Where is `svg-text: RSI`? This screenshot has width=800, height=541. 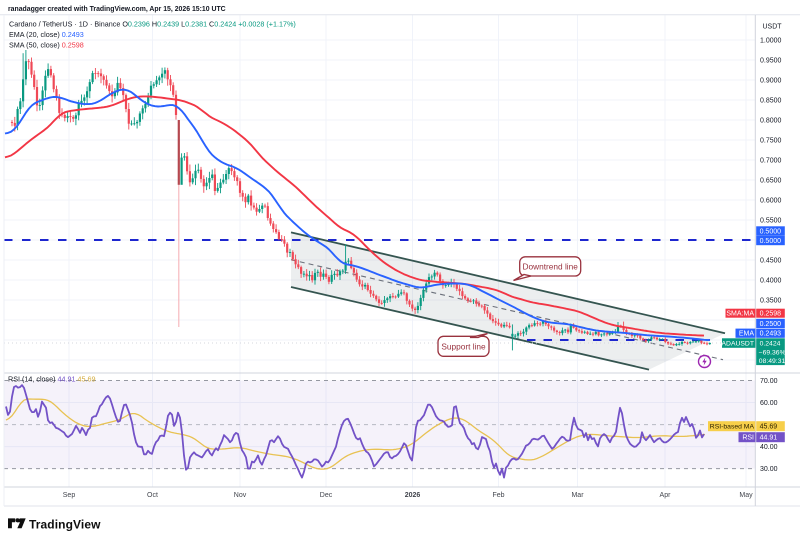
svg-text: RSI is located at coordinates (748, 438).